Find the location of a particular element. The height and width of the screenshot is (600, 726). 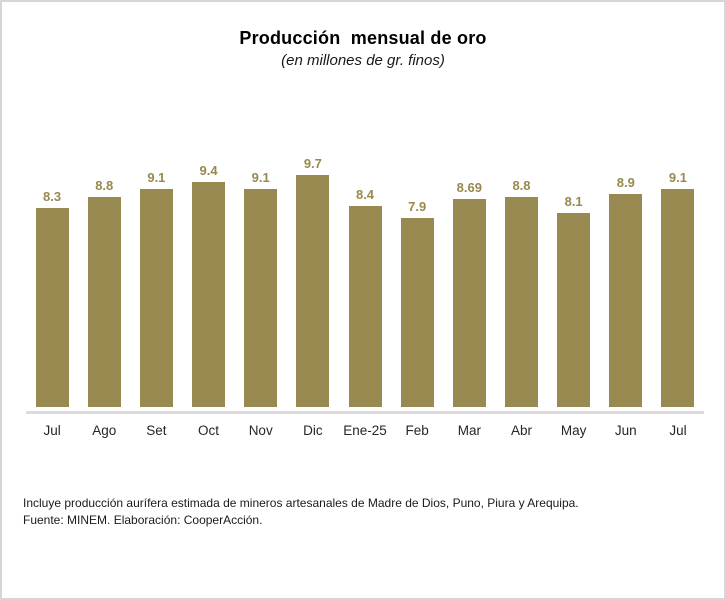

bar-value-label: 8.4 is located at coordinates (365, 194).